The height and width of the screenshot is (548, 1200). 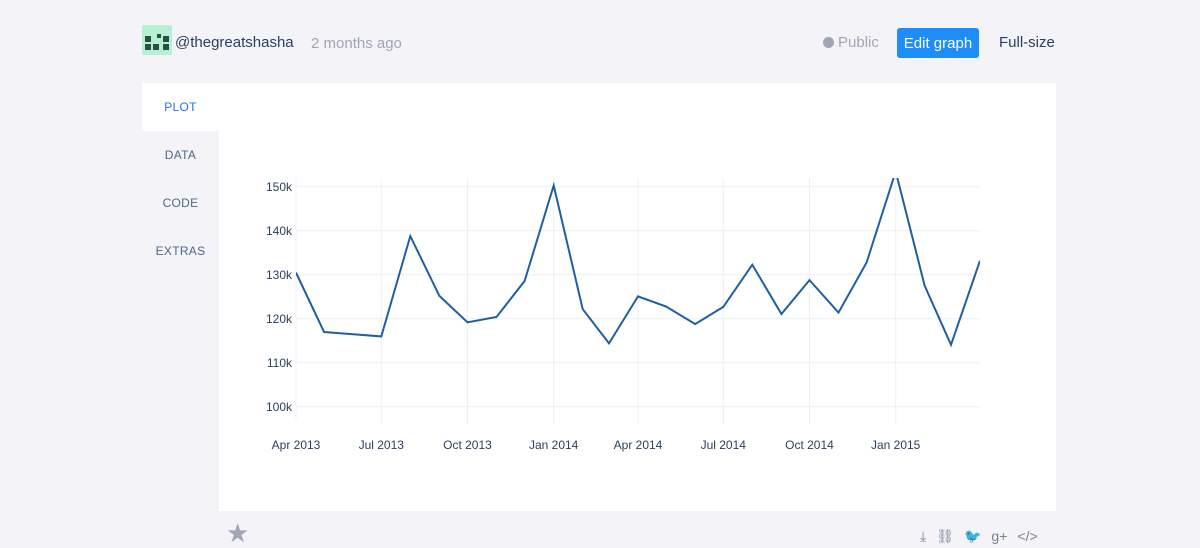 I want to click on x-tick-label: Oct 2014, so click(x=809, y=445).